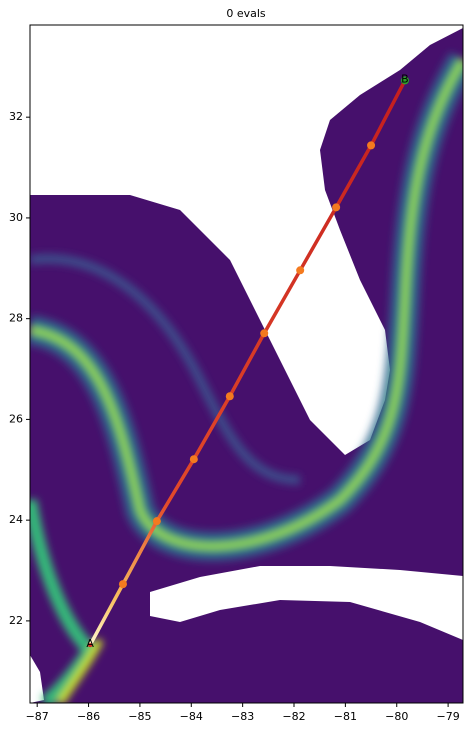  I want to click on x-tick-label: −83, so click(242, 716).